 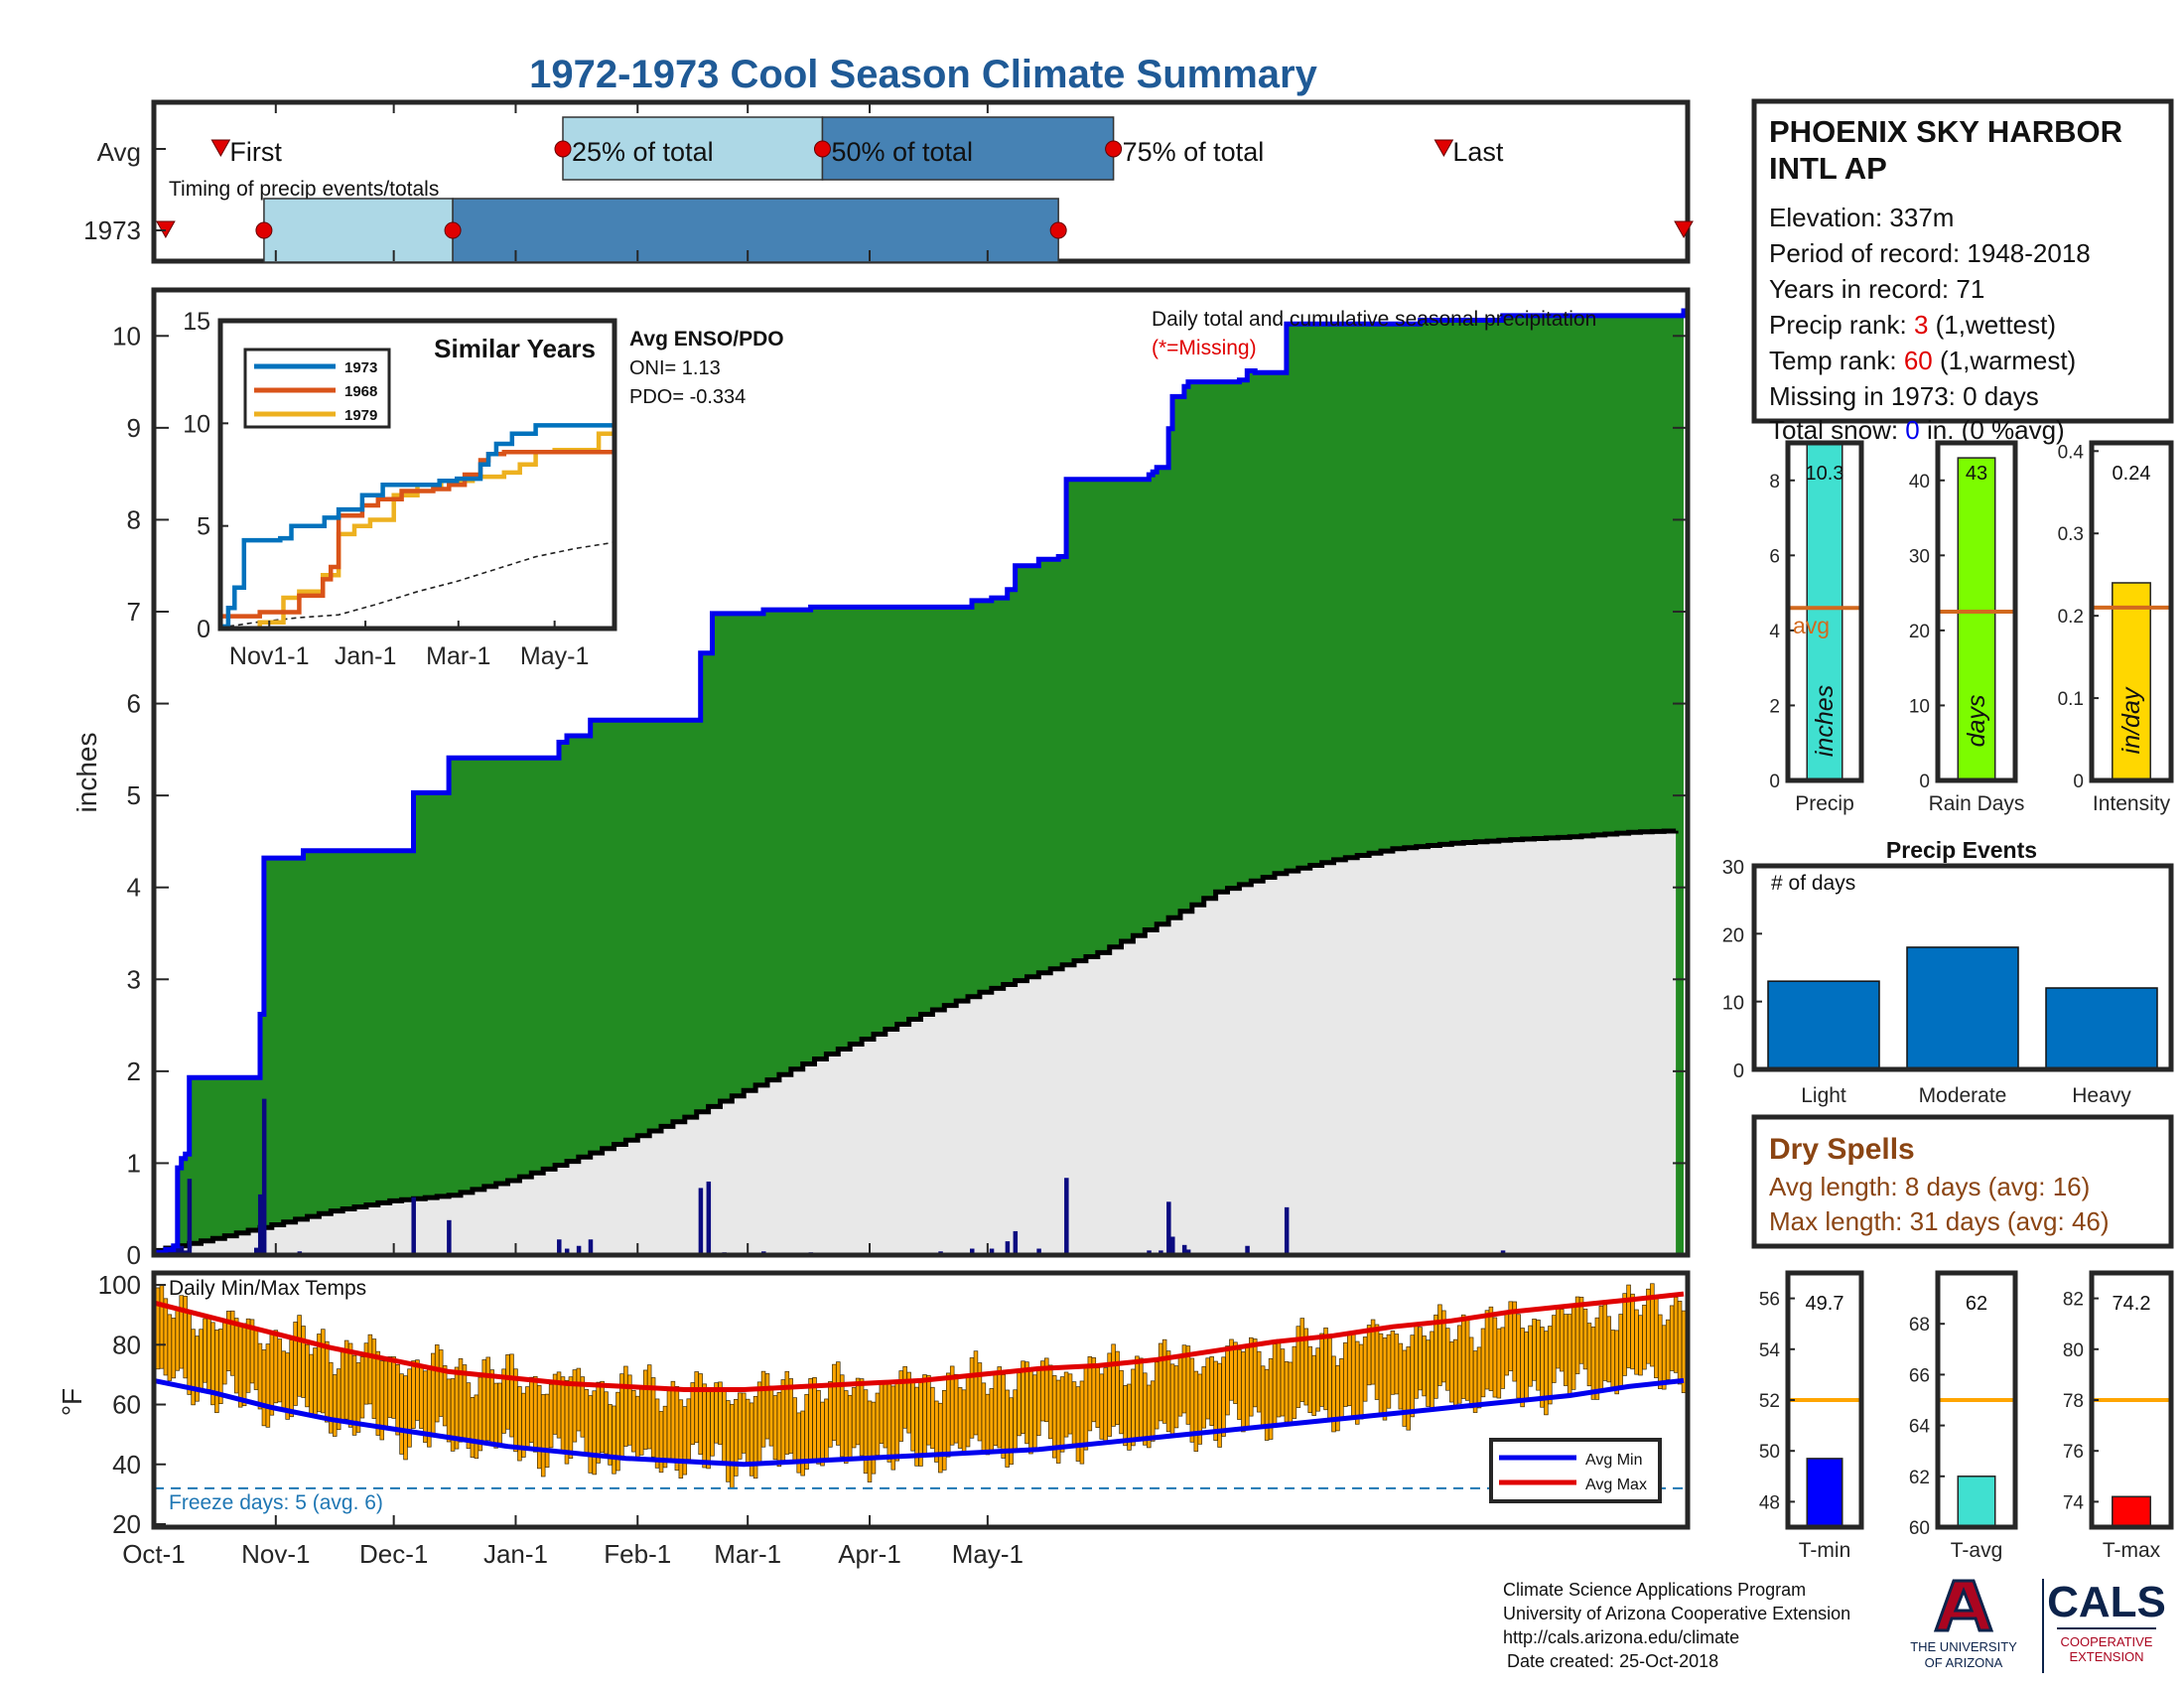 What do you see at coordinates (134, 612) in the screenshot?
I see `precip-y-tick-label: 7` at bounding box center [134, 612].